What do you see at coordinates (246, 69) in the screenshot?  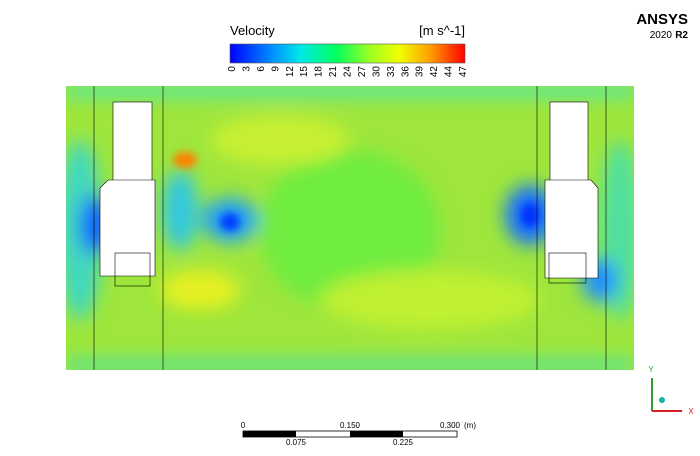 I see `legend-tick-label: 3` at bounding box center [246, 69].